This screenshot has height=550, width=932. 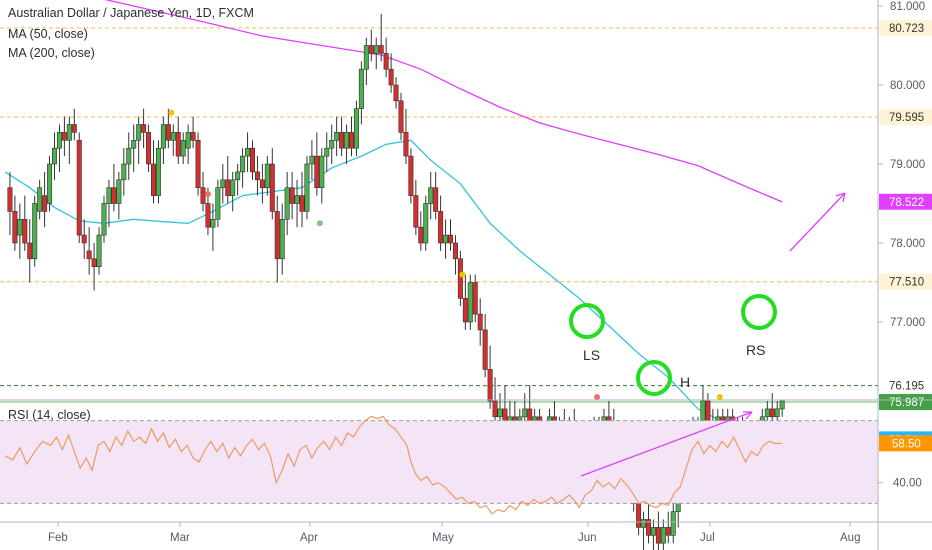 What do you see at coordinates (905, 385) in the screenshot?
I see `price-label: 76.195` at bounding box center [905, 385].